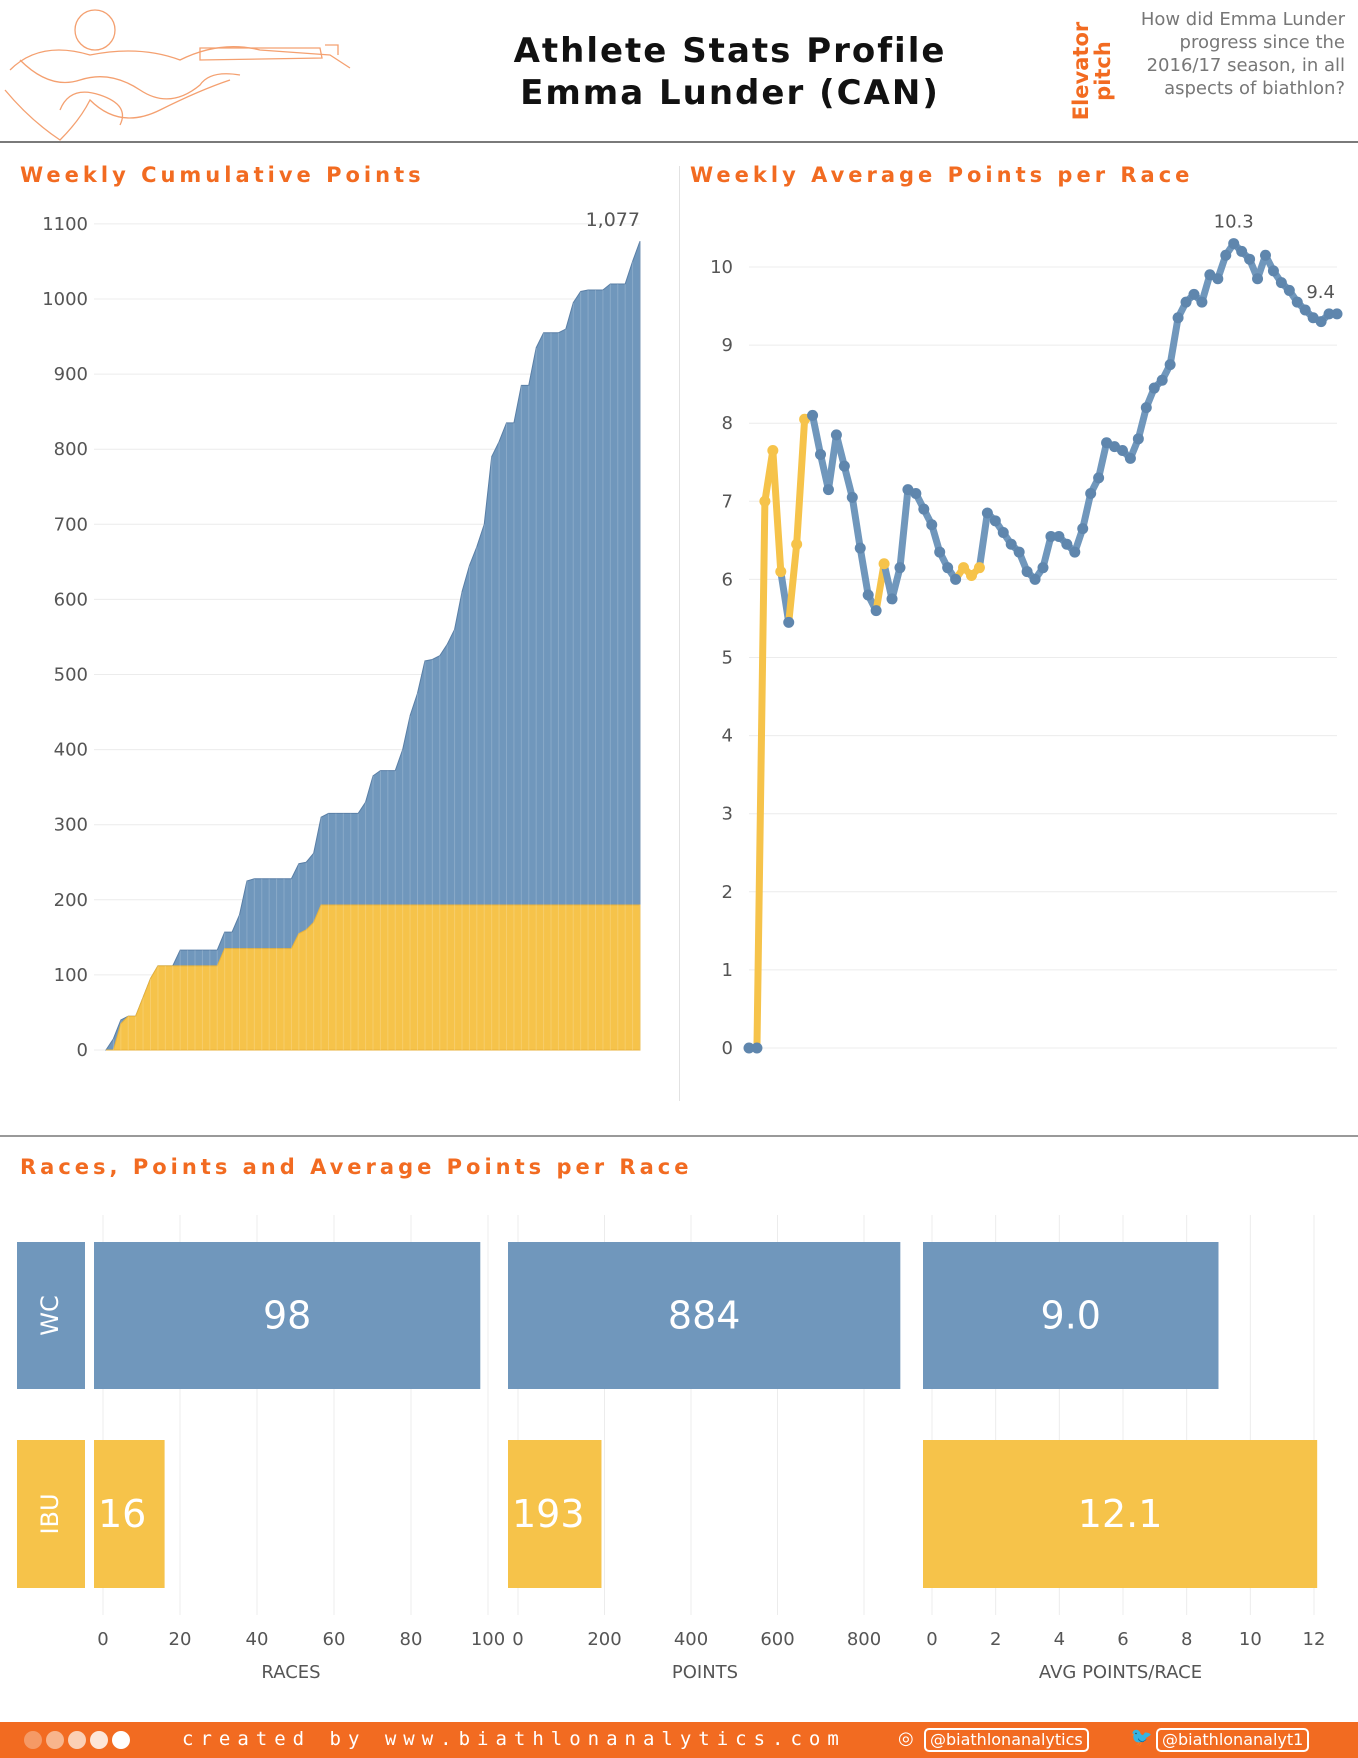  Describe the element at coordinates (1006, 1740) in the screenshot. I see `instagram-handle: @biathlonanalytics` at that location.